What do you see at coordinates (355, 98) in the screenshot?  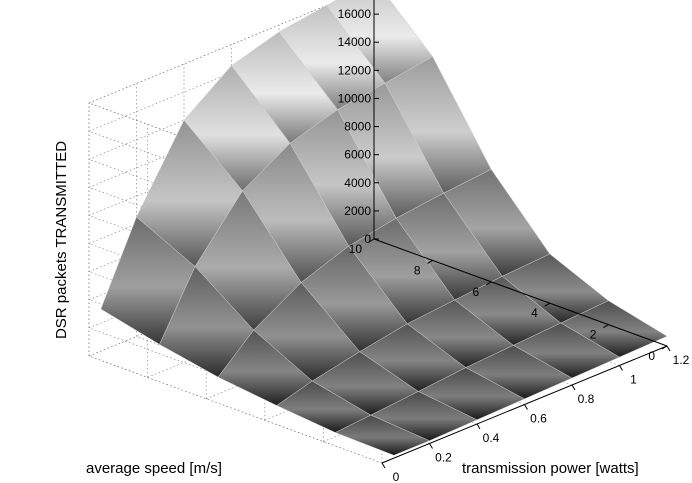 I see `z-tick-label: 10000` at bounding box center [355, 98].